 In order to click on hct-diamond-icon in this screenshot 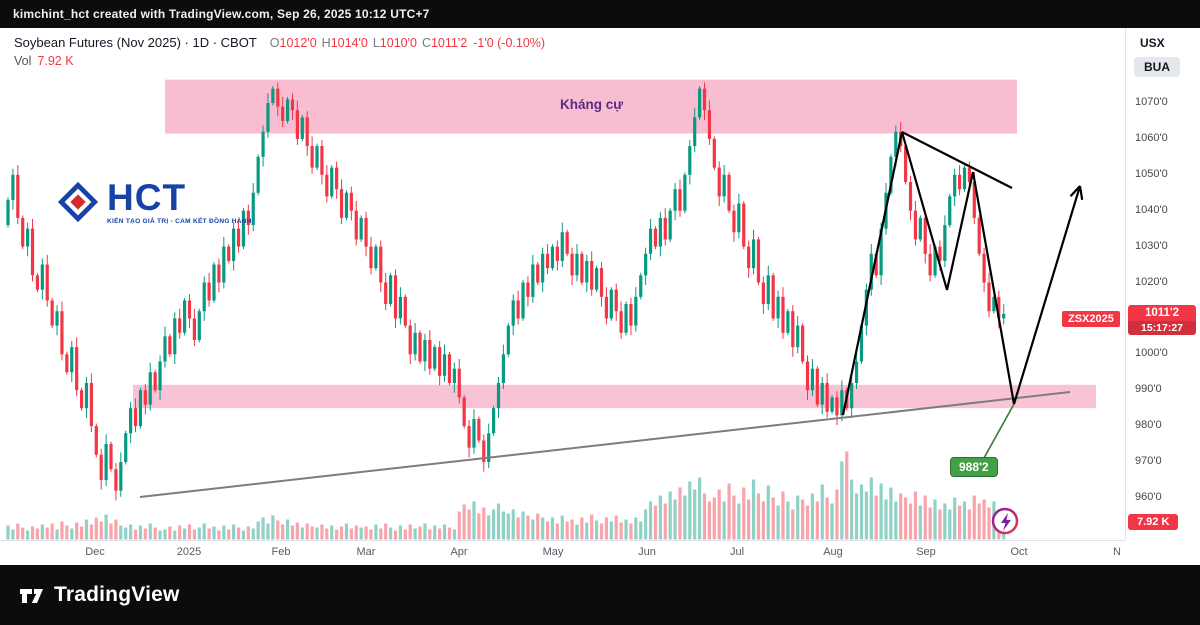, I will do `click(78, 202)`.